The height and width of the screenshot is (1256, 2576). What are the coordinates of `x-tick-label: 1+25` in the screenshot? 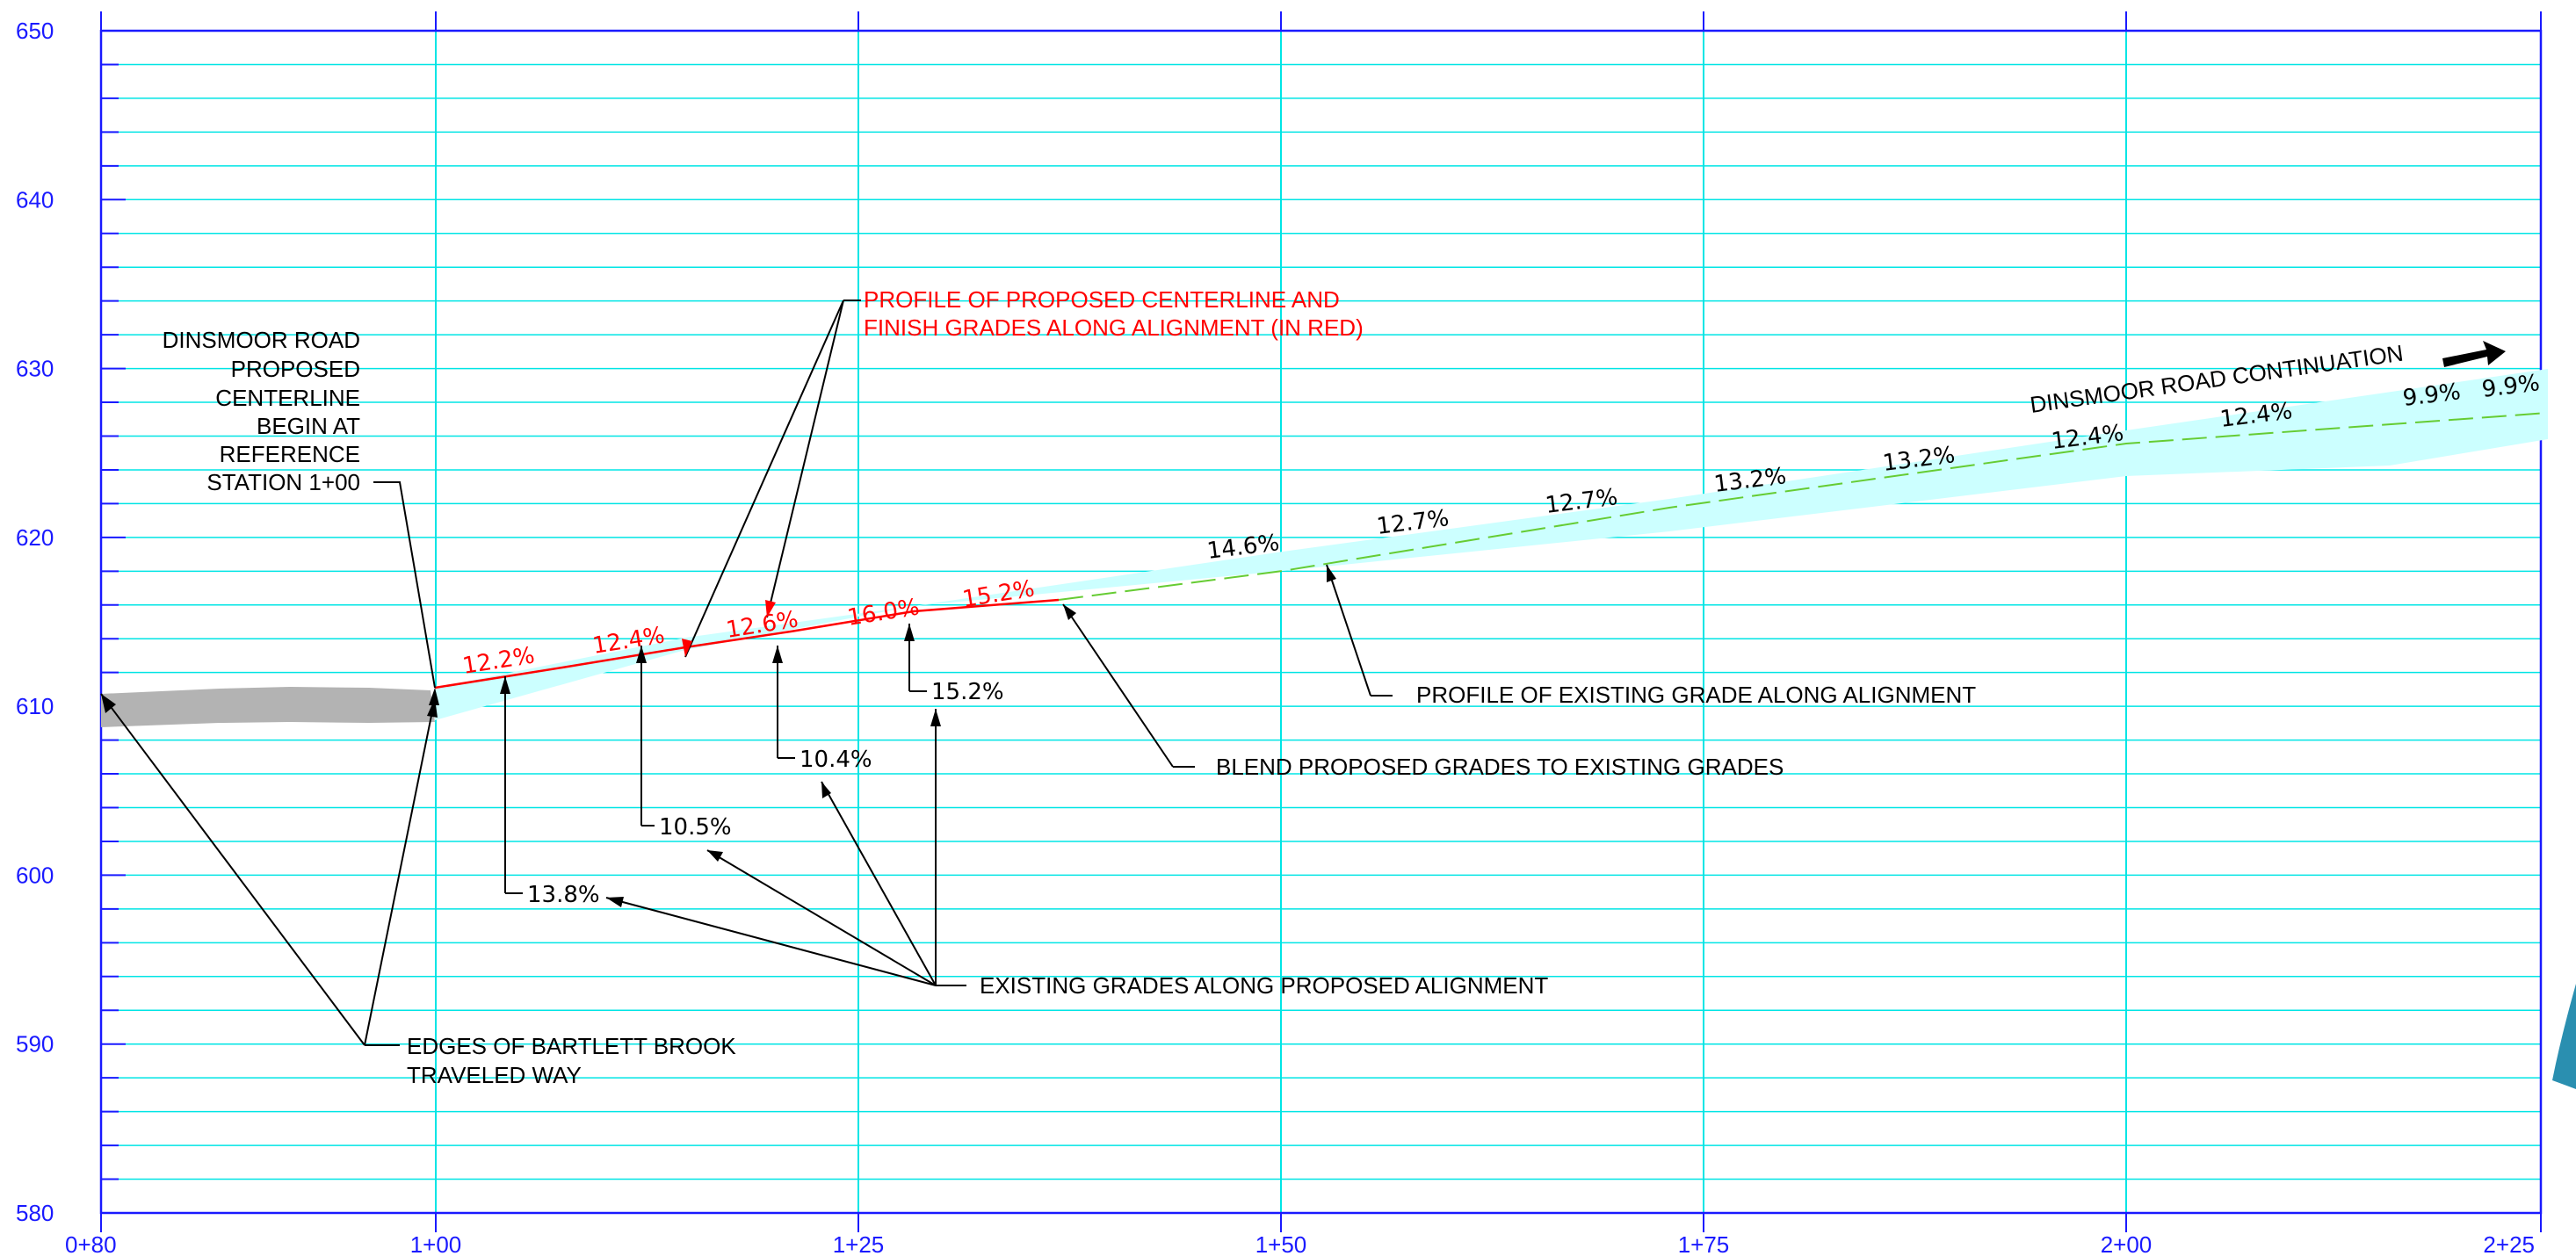 It's located at (859, 1243).